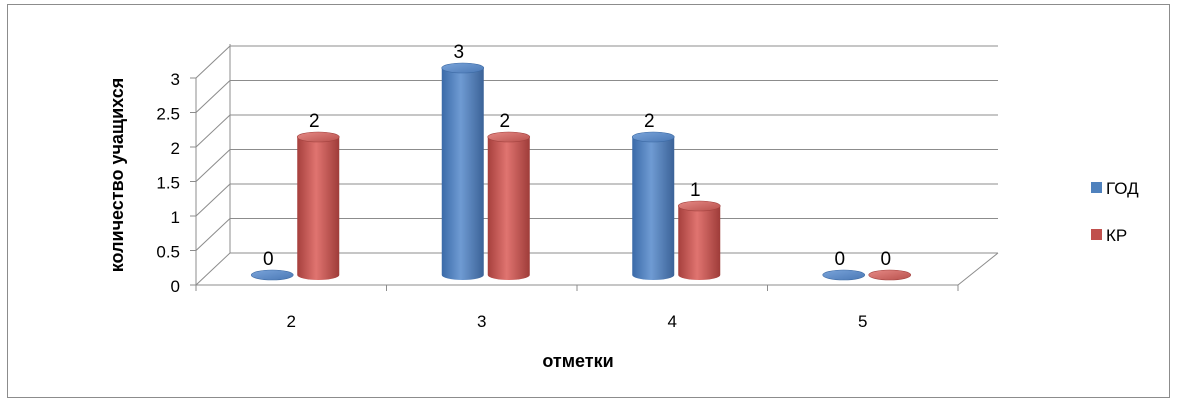 The image size is (1177, 403). What do you see at coordinates (649, 121) in the screenshot?
I see `data-label-god: 2` at bounding box center [649, 121].